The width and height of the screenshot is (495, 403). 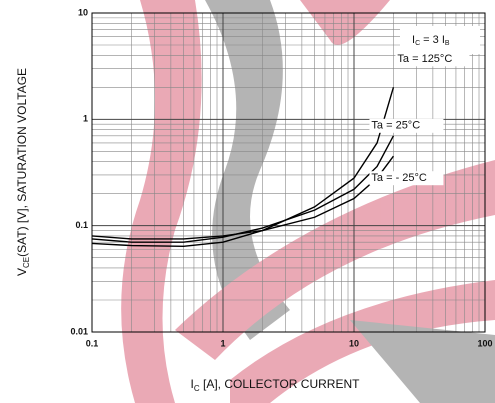 I want to click on x-tick-label: 0.1, so click(x=92, y=343).